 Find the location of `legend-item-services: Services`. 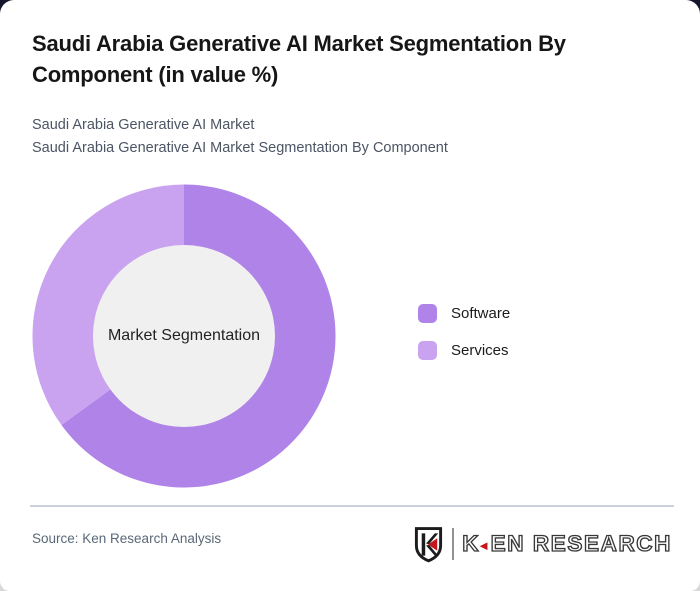

legend-item-services: Services is located at coordinates (464, 350).